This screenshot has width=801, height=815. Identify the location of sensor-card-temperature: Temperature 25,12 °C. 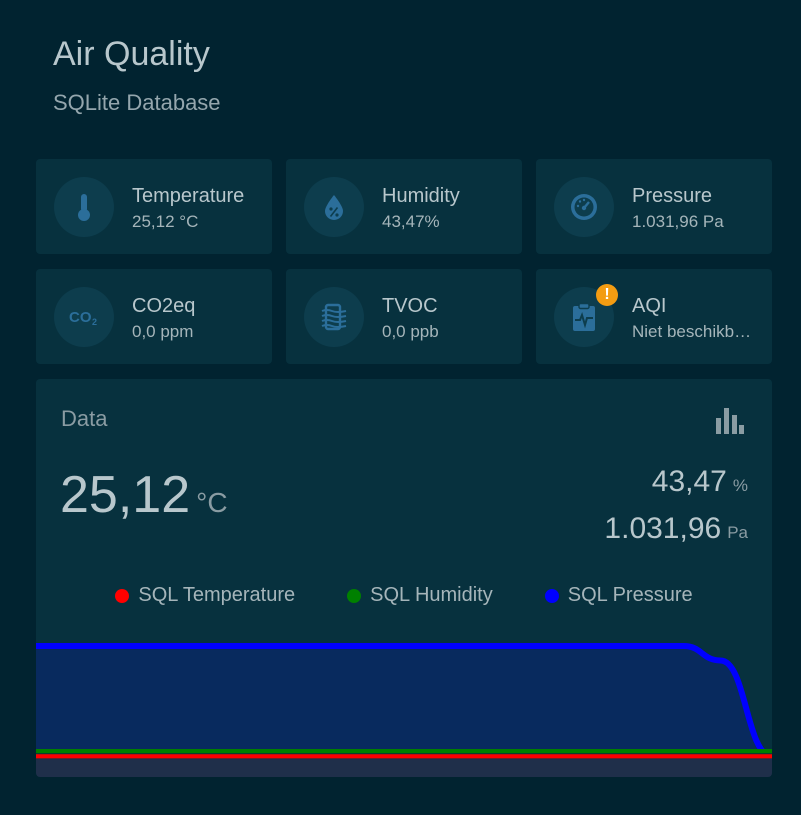
(154, 206).